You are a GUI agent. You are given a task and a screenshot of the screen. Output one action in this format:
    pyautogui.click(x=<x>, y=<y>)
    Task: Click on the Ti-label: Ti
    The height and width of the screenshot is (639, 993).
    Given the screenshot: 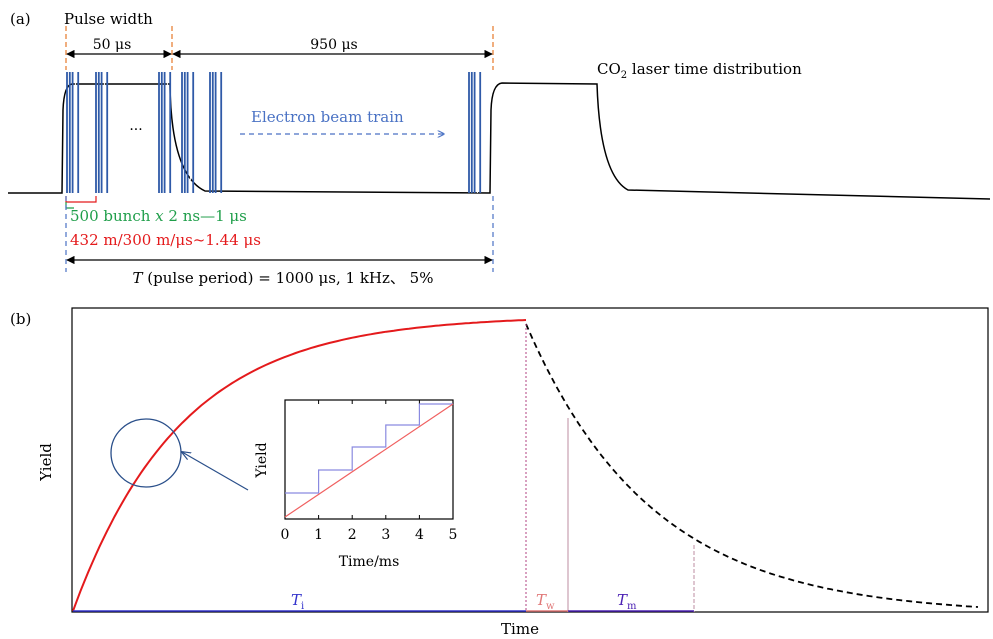 What is the action you would take?
    pyautogui.click(x=297, y=601)
    